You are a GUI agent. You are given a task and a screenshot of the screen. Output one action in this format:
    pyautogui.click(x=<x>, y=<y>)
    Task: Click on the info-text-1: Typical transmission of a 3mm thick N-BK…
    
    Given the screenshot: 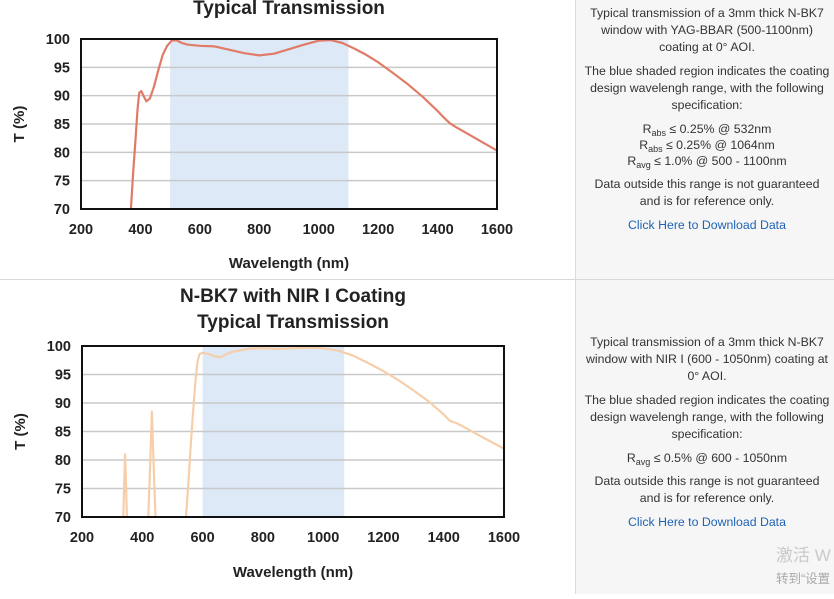 What is the action you would take?
    pyautogui.click(x=707, y=123)
    